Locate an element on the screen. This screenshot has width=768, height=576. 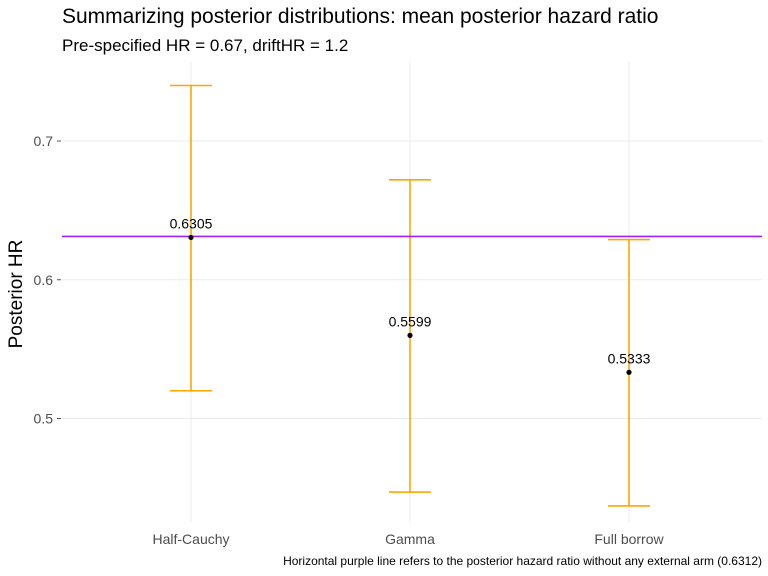
y-axis-title: Posterior HR is located at coordinates (16, 294).